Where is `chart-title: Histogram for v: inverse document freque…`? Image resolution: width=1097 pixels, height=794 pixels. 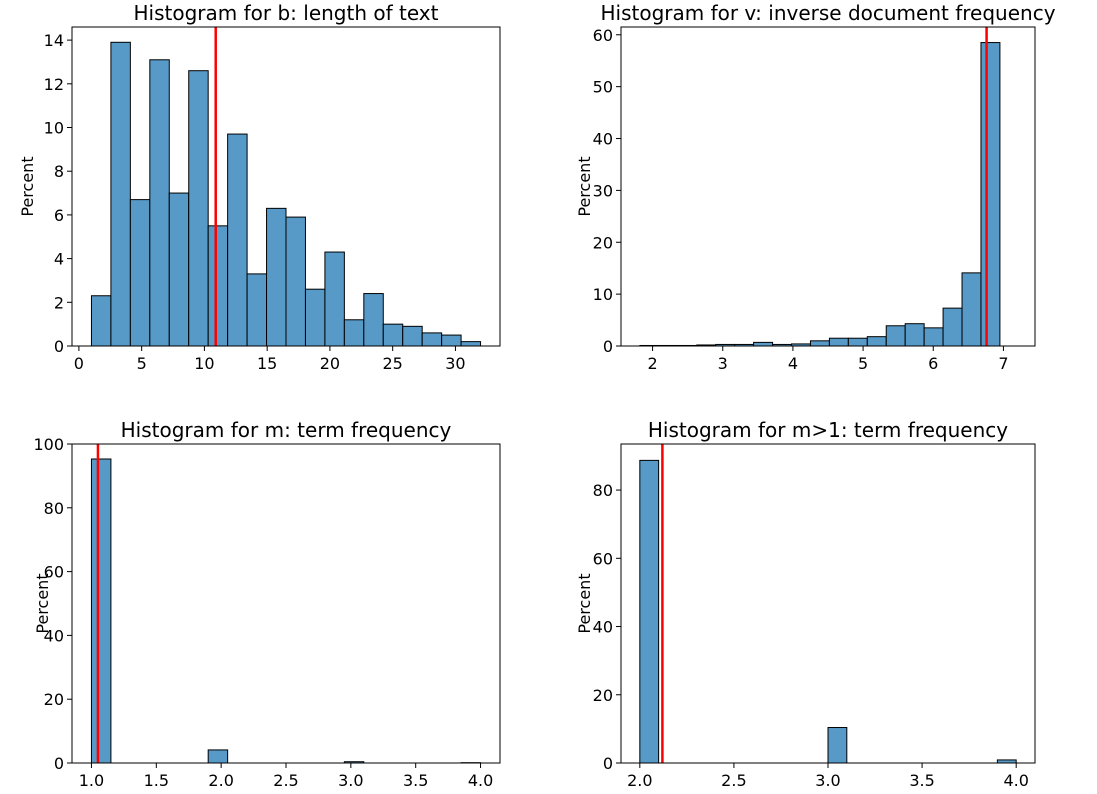
chart-title: Histogram for v: inverse document freque… is located at coordinates (827, 13).